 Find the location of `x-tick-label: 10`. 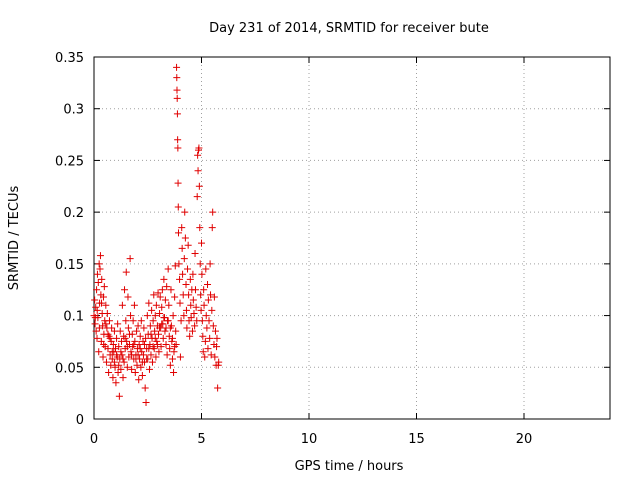

x-tick-label: 10 is located at coordinates (309, 439).